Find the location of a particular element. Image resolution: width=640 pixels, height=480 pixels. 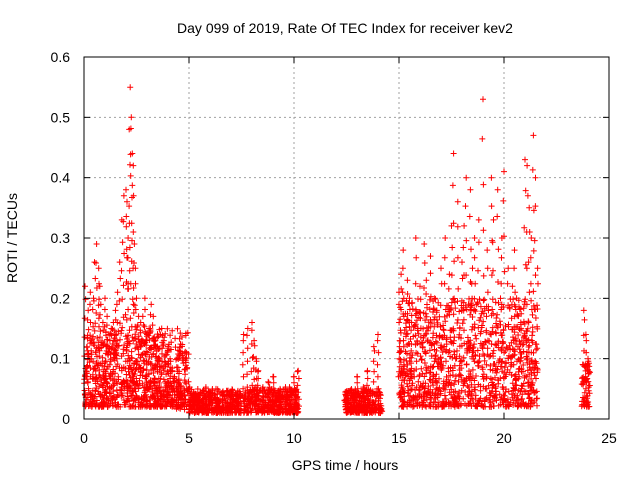

x-tick-label: 15 is located at coordinates (399, 438).